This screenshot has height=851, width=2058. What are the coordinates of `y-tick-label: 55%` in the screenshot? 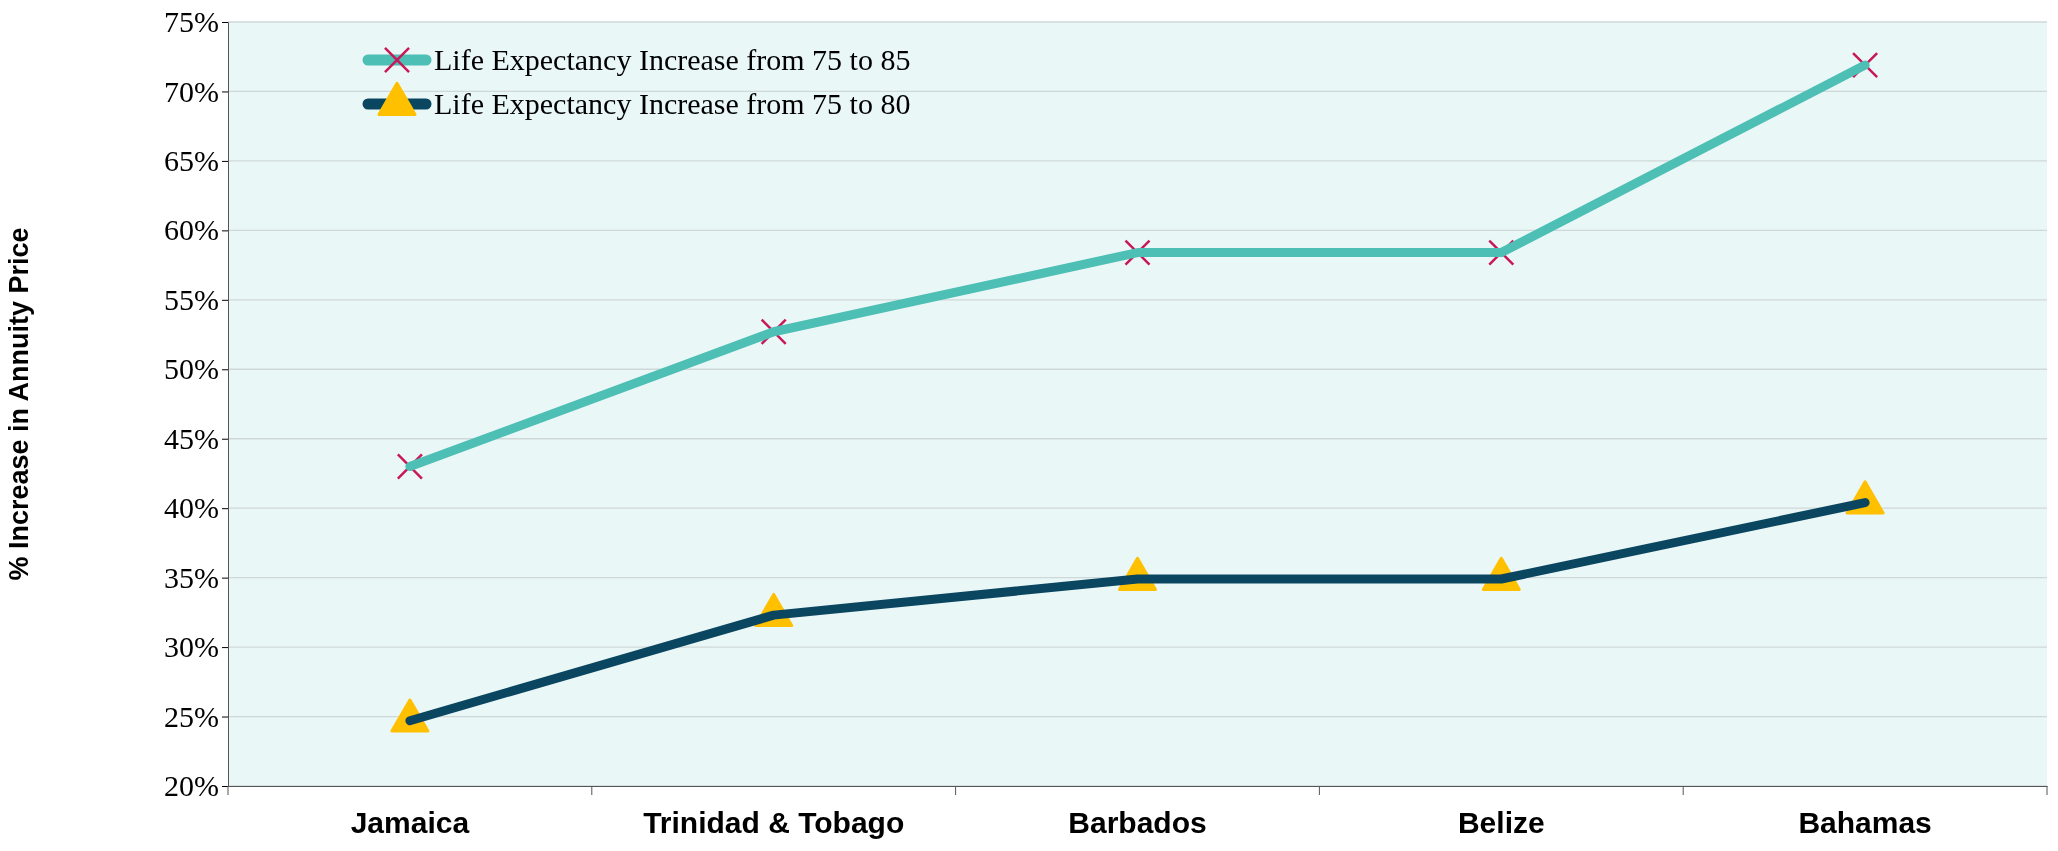 It's located at (191, 299).